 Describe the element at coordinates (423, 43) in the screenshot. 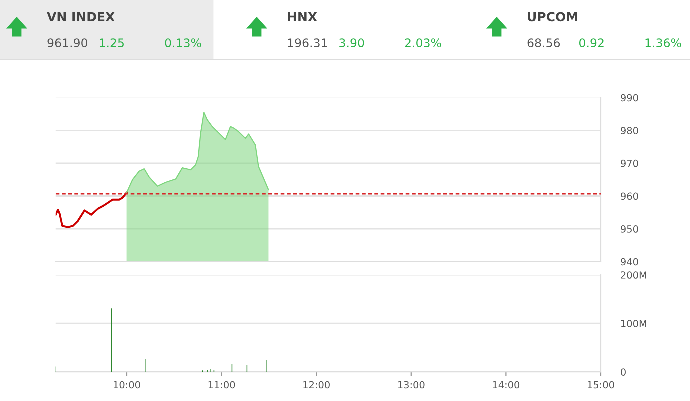

I see `text: 2.03%` at that location.